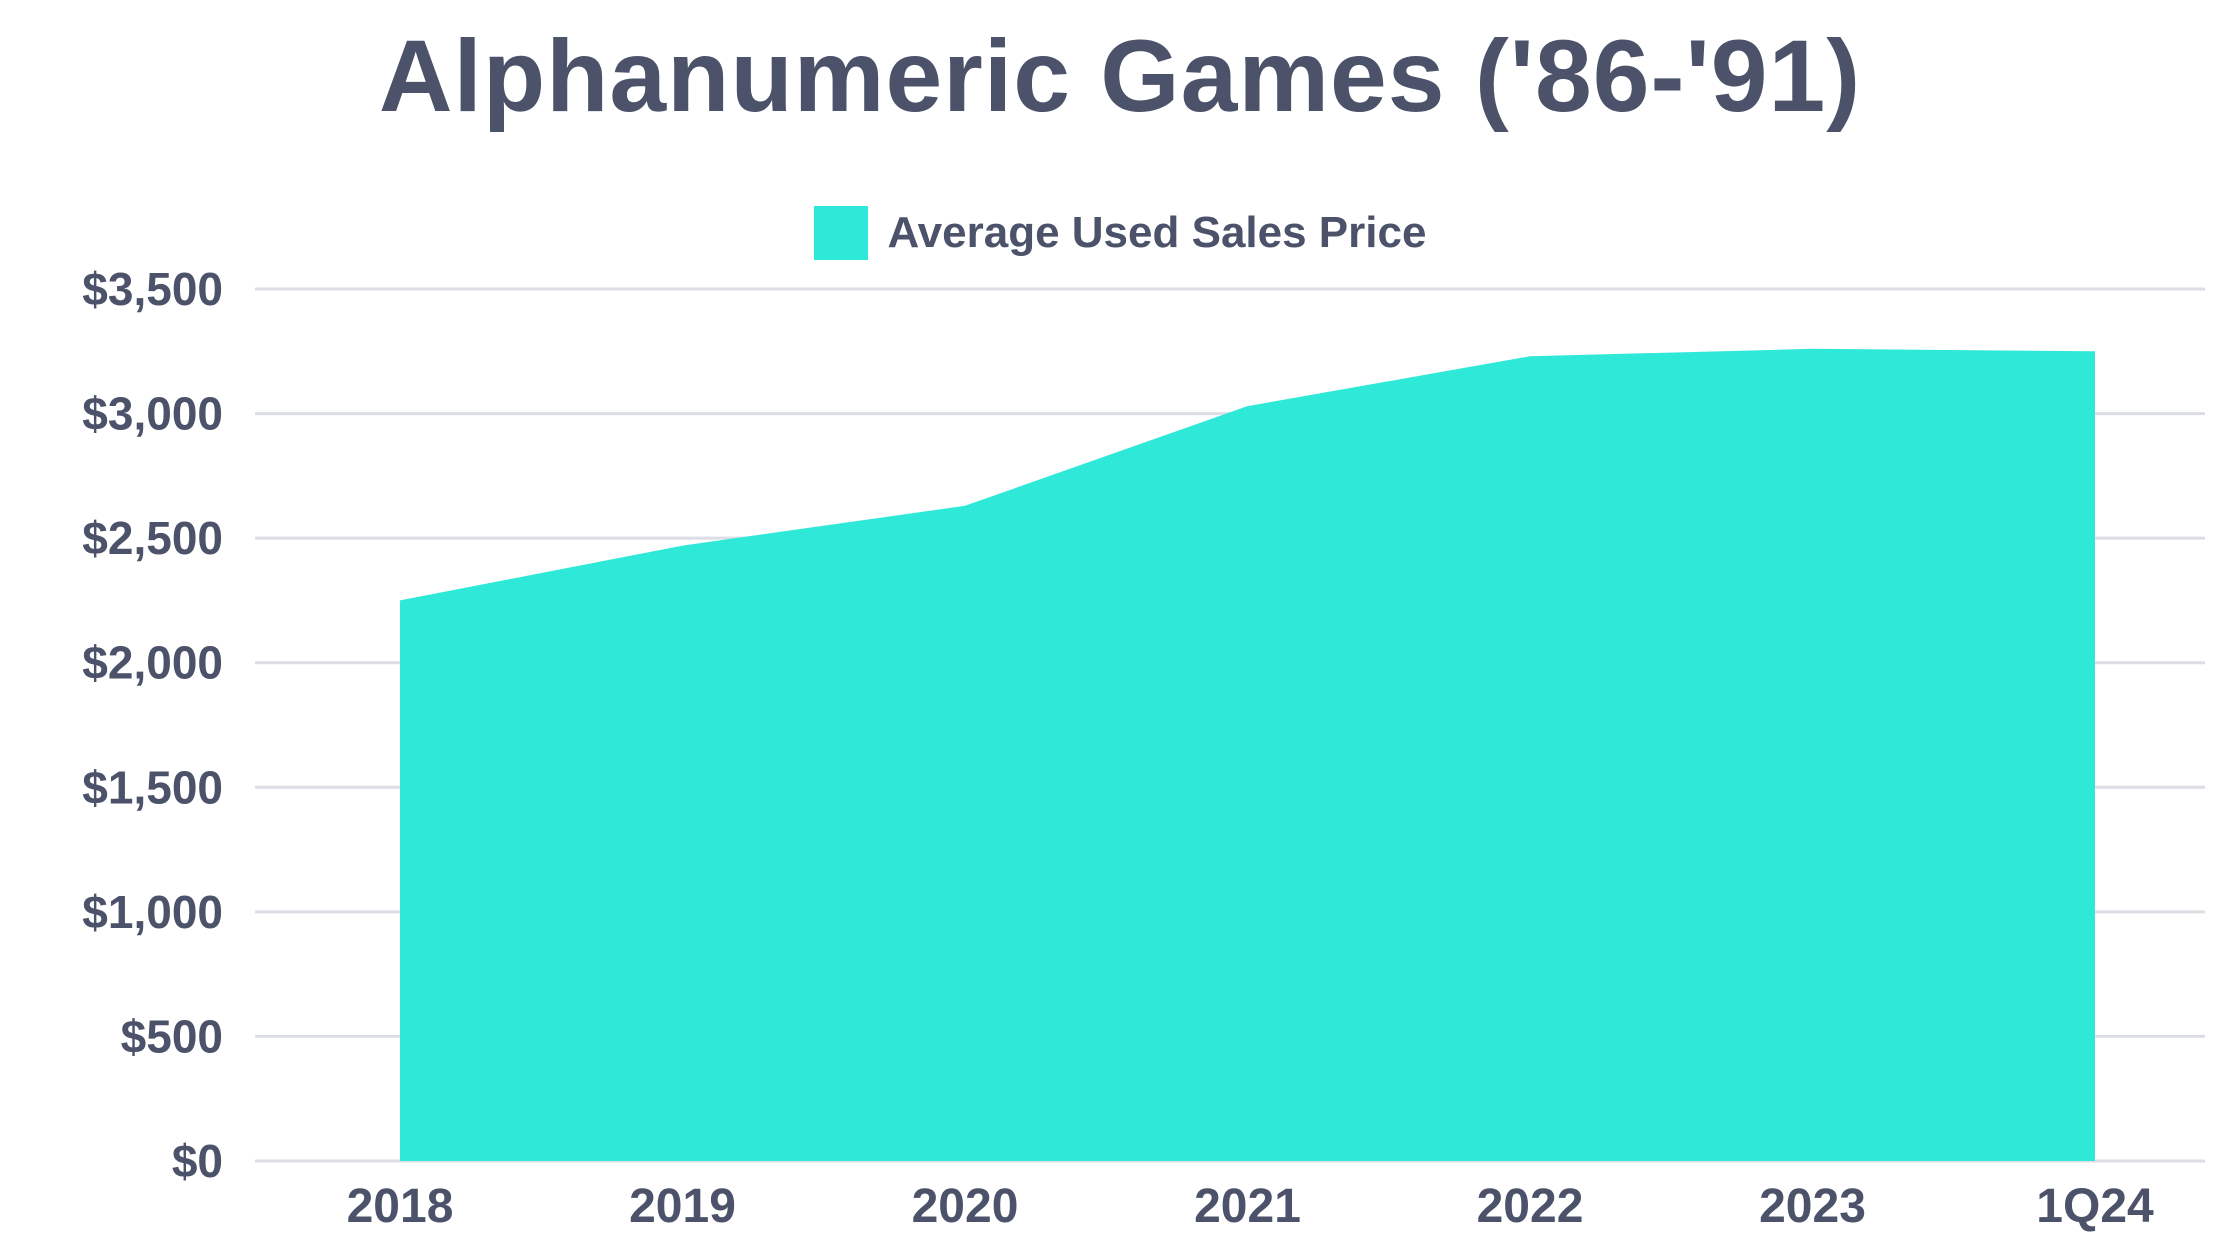 The width and height of the screenshot is (2240, 1260). Describe the element at coordinates (682, 1206) in the screenshot. I see `x-axis-label: 2019` at that location.